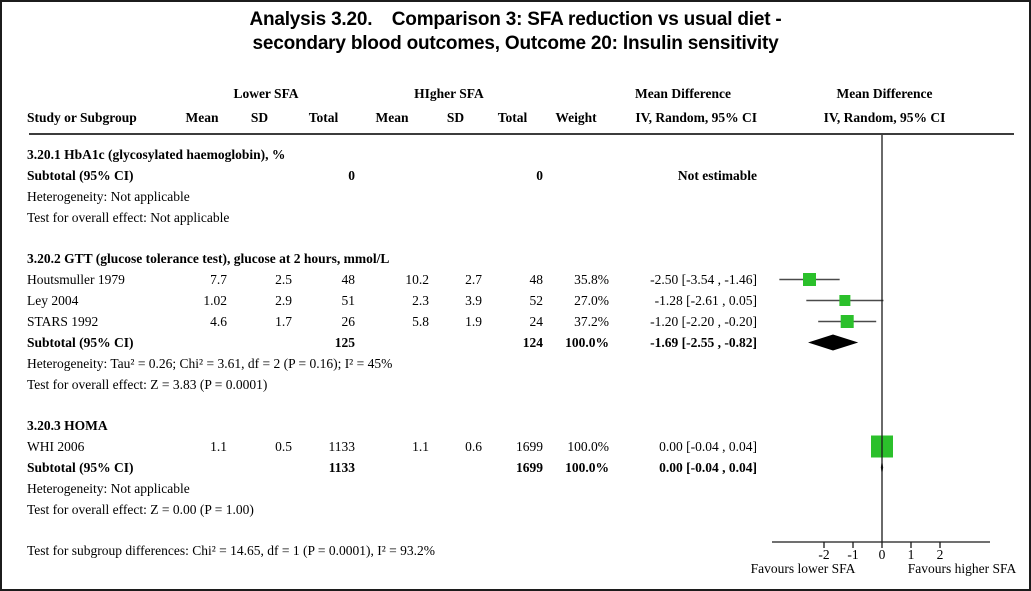 This screenshot has height=591, width=1031. What do you see at coordinates (576, 117) in the screenshot?
I see `header-weight: Weight` at bounding box center [576, 117].